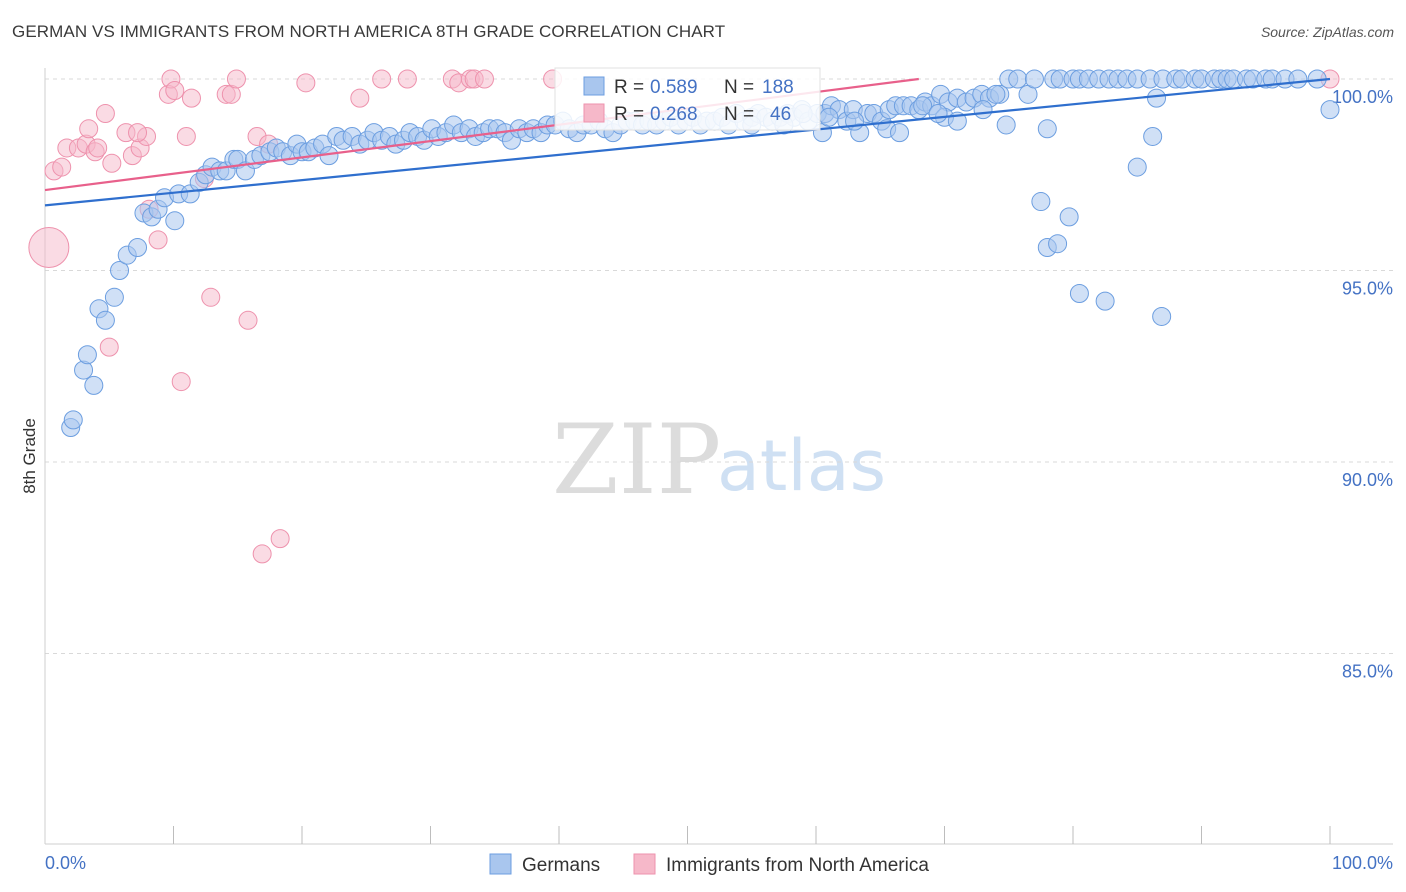 The width and height of the screenshot is (1406, 892). I want to click on legend-r-label-immigrants: R =, so click(629, 114).